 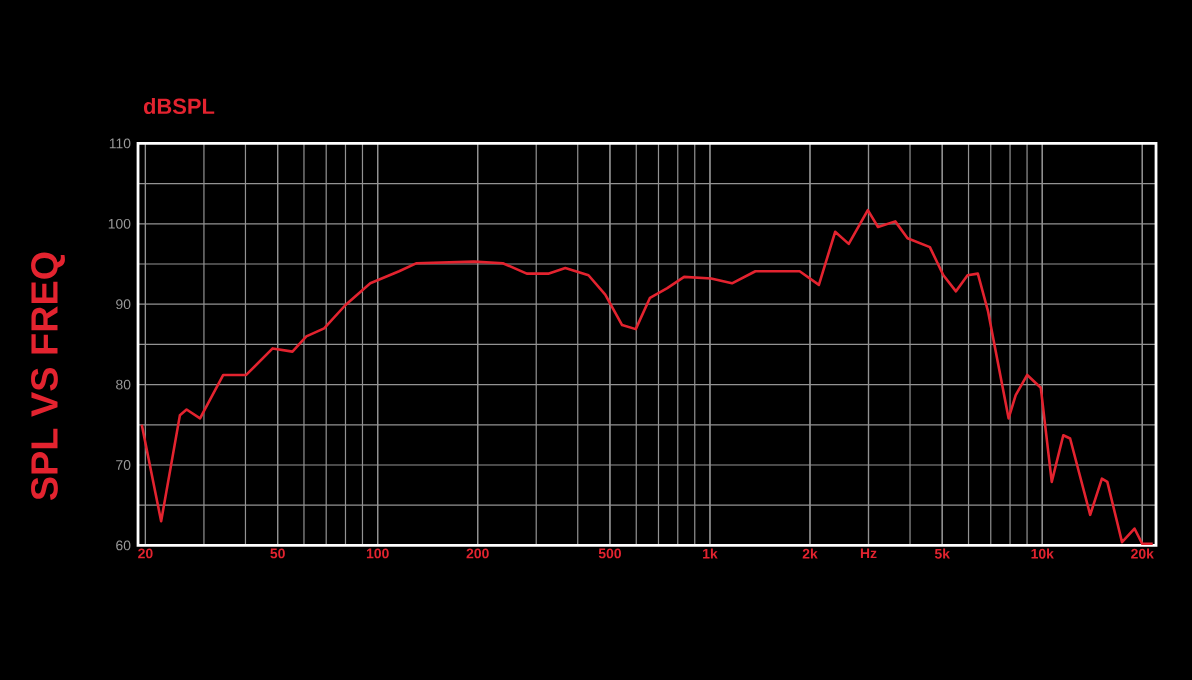 I want to click on text: SPL VS FREQ, so click(x=48, y=376).